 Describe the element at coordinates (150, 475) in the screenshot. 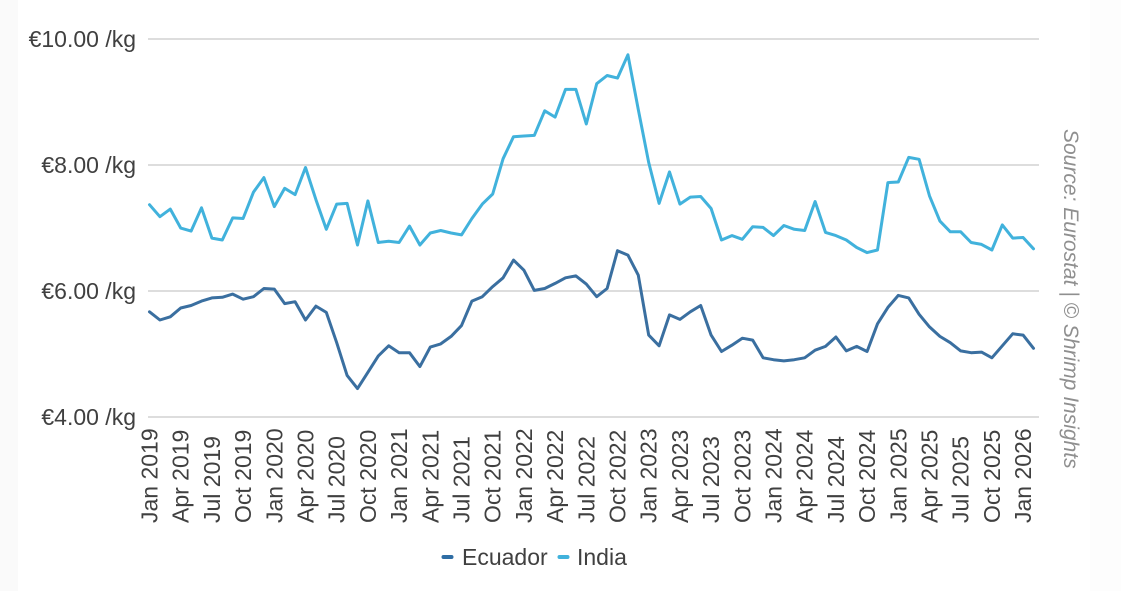

I see `svg-text: Jan 2019` at that location.